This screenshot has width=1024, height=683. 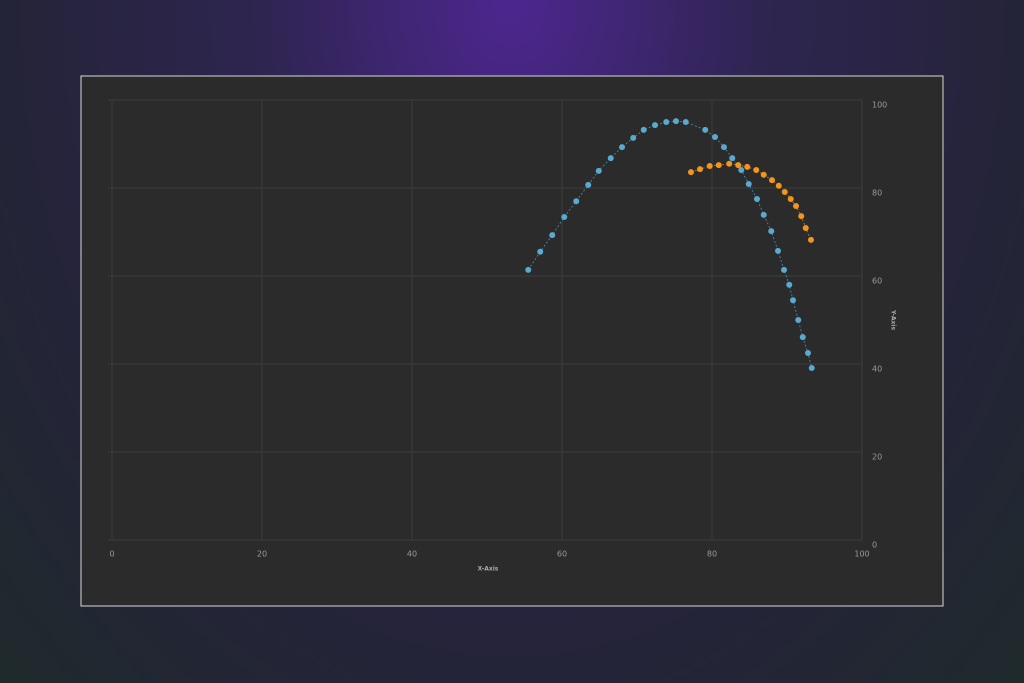 I want to click on x-tick-label: 20, so click(x=262, y=554).